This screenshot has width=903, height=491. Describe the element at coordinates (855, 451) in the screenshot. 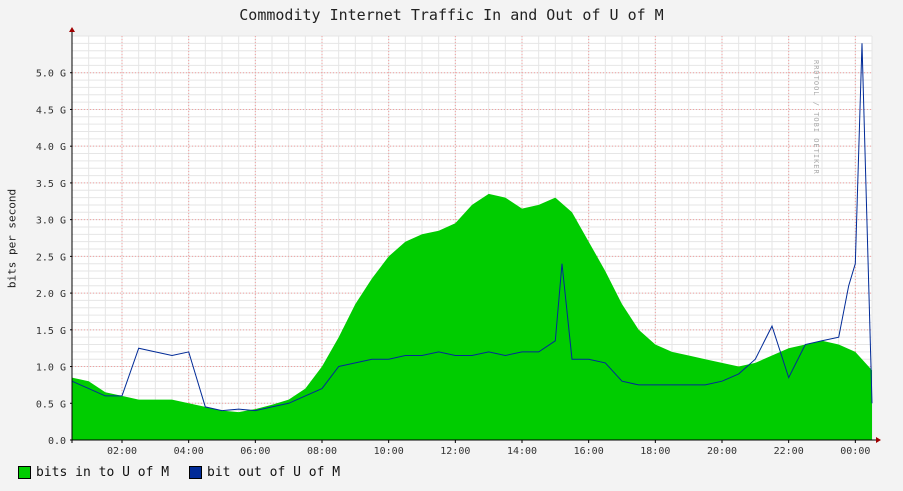

I see `x-tick-label: 00:00` at that location.